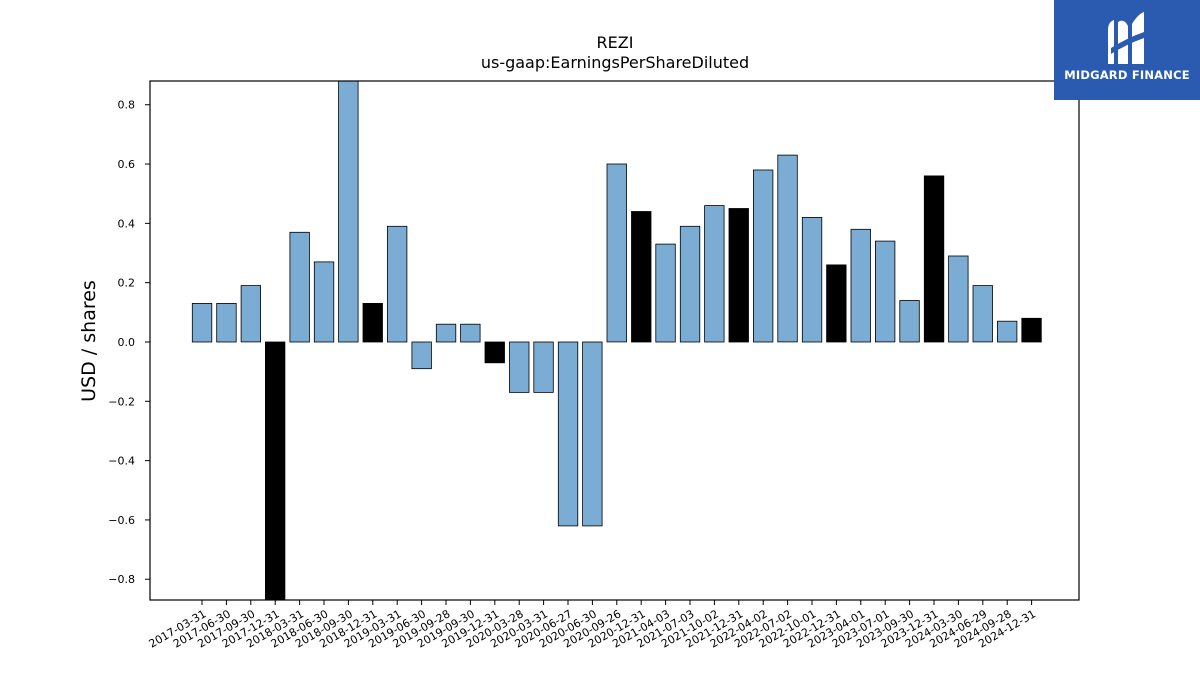  Describe the element at coordinates (615, 42) in the screenshot. I see `chart-title: REZI` at that location.